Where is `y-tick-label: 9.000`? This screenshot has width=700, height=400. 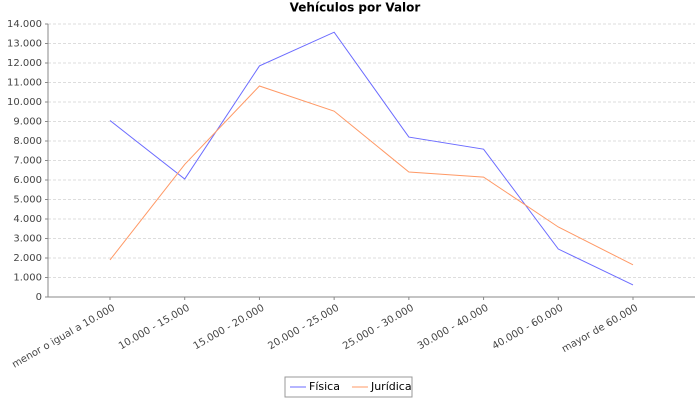
y-tick-label: 9.000 is located at coordinates (27, 122).